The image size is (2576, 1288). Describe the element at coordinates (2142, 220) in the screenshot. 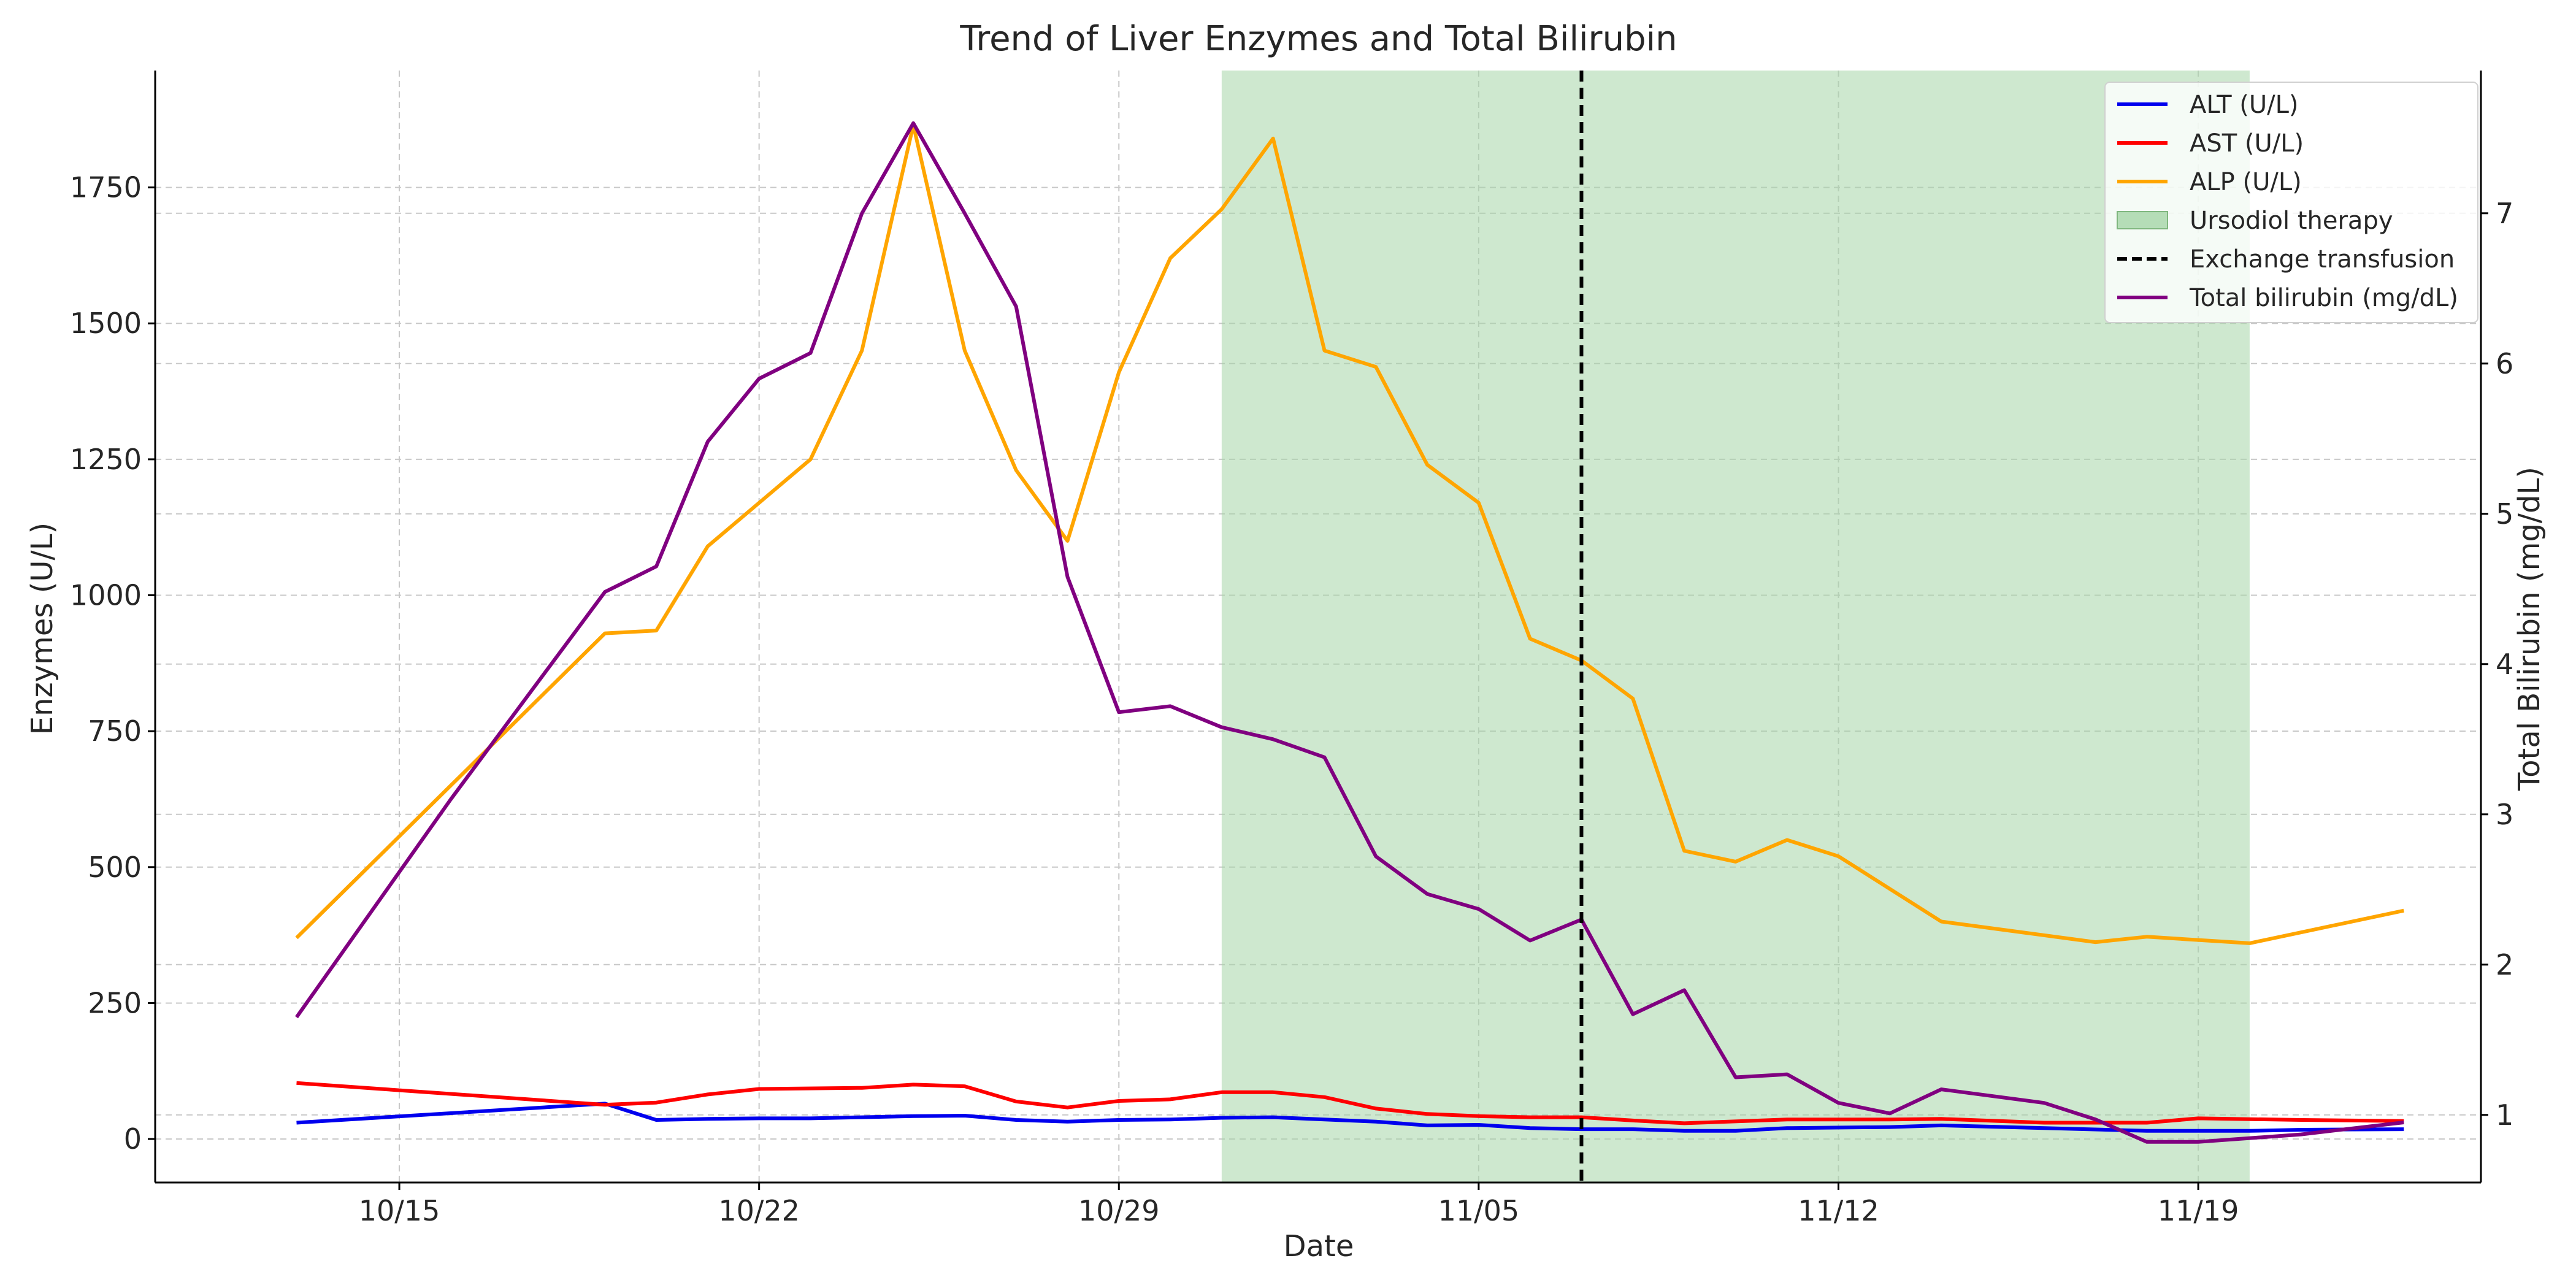

I see `legend-handle-patch` at that location.